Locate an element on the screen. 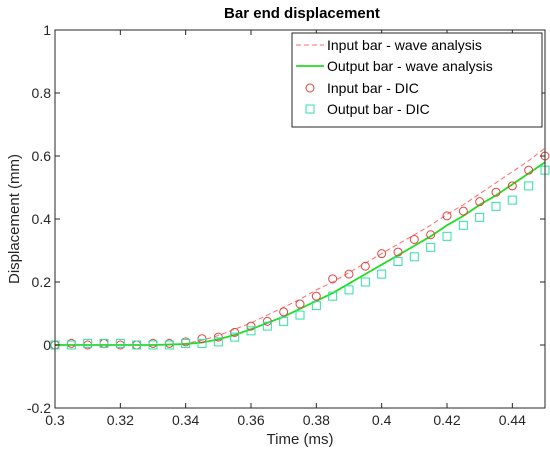 Image resolution: width=550 pixels, height=456 pixels. y-axis-label: Displacement (mm) is located at coordinates (14, 219).